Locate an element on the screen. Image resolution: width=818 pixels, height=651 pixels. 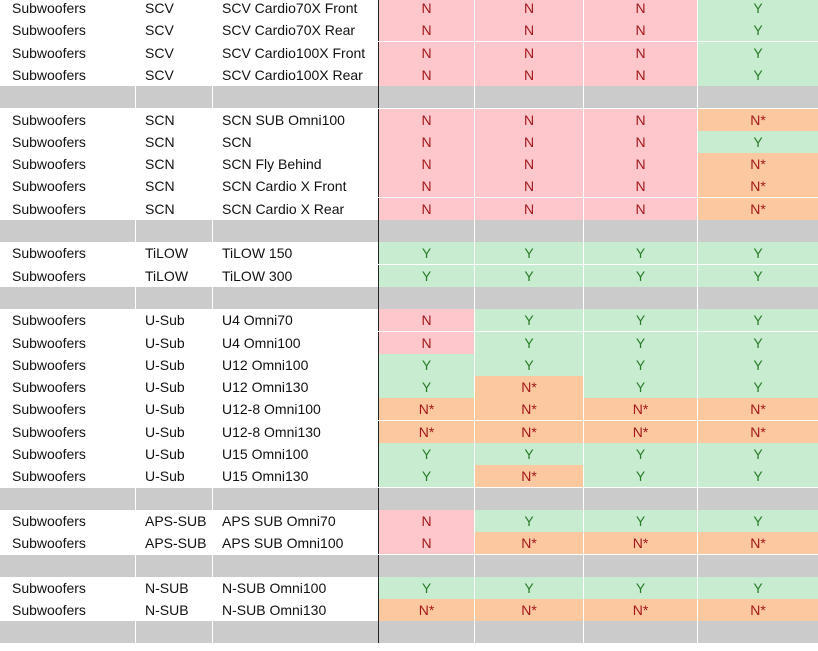
table-row: Subwoofers U-Sub U4 Omni70 N Y Y Y is located at coordinates (409, 320).